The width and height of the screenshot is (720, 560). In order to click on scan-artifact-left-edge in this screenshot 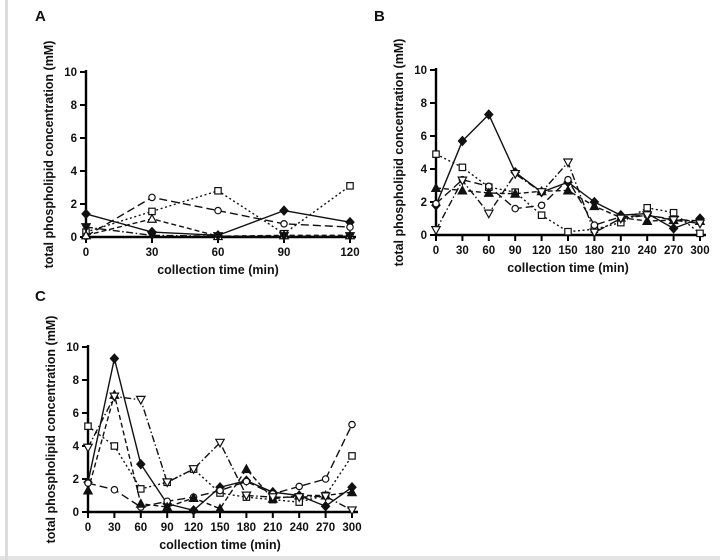, I will do `click(6, 280)`.